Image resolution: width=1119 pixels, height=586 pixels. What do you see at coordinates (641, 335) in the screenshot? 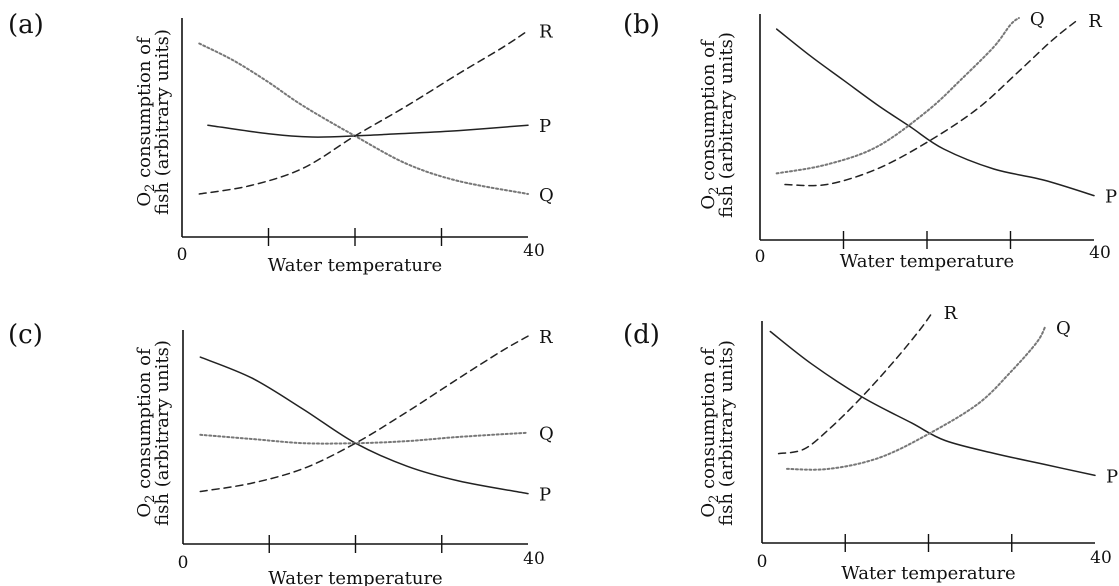
I see `panel-label: (d)` at bounding box center [641, 335].